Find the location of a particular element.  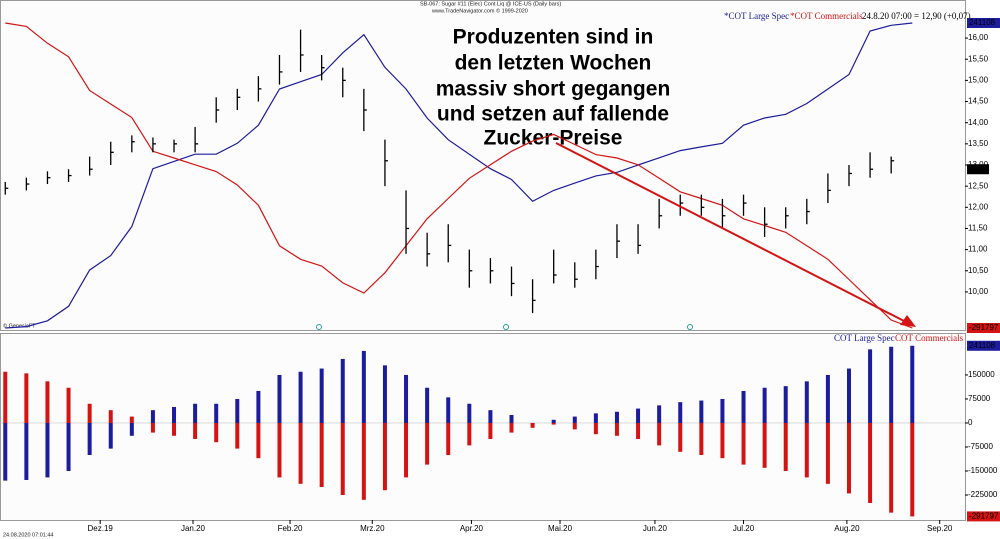

y-tick-label: 10,00 is located at coordinates (978, 291).